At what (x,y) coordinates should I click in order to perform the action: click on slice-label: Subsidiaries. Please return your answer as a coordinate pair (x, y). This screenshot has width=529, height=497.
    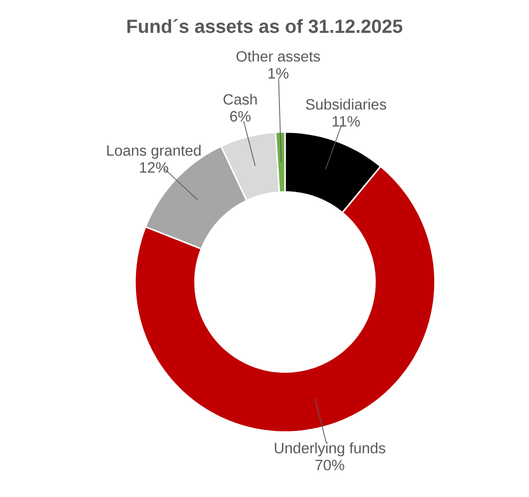
    Looking at the image, I should click on (346, 104).